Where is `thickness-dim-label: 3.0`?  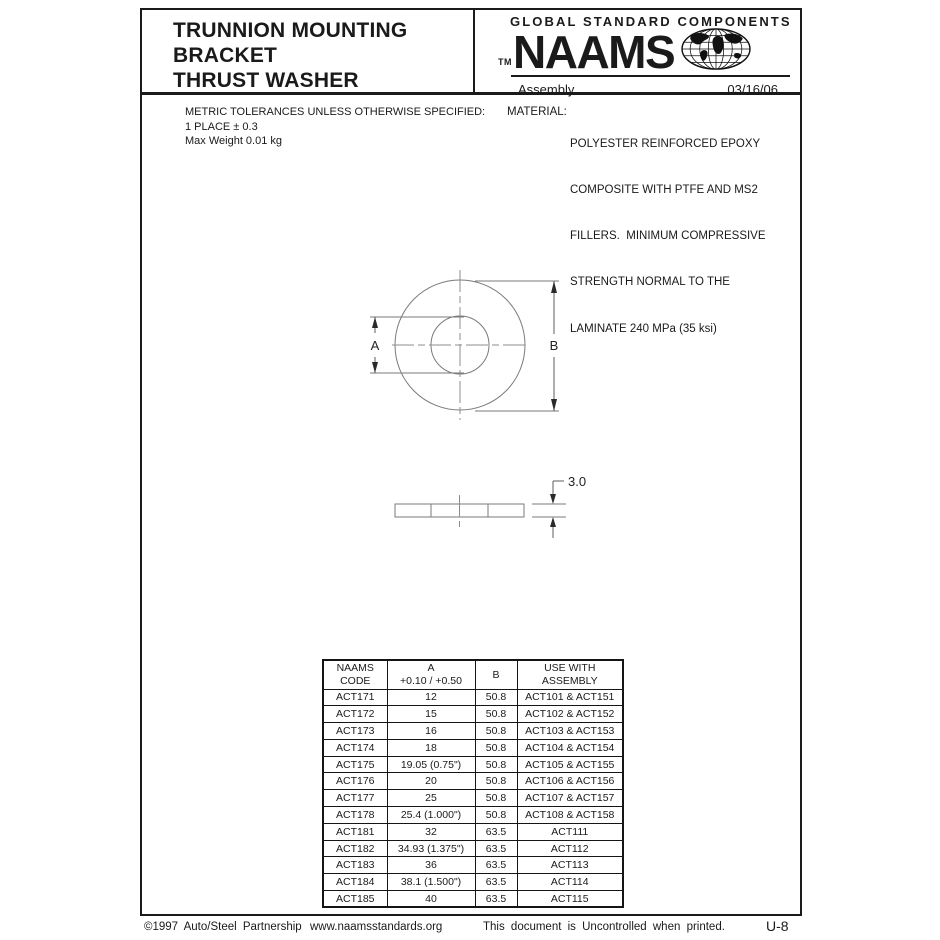 thickness-dim-label: 3.0 is located at coordinates (577, 481).